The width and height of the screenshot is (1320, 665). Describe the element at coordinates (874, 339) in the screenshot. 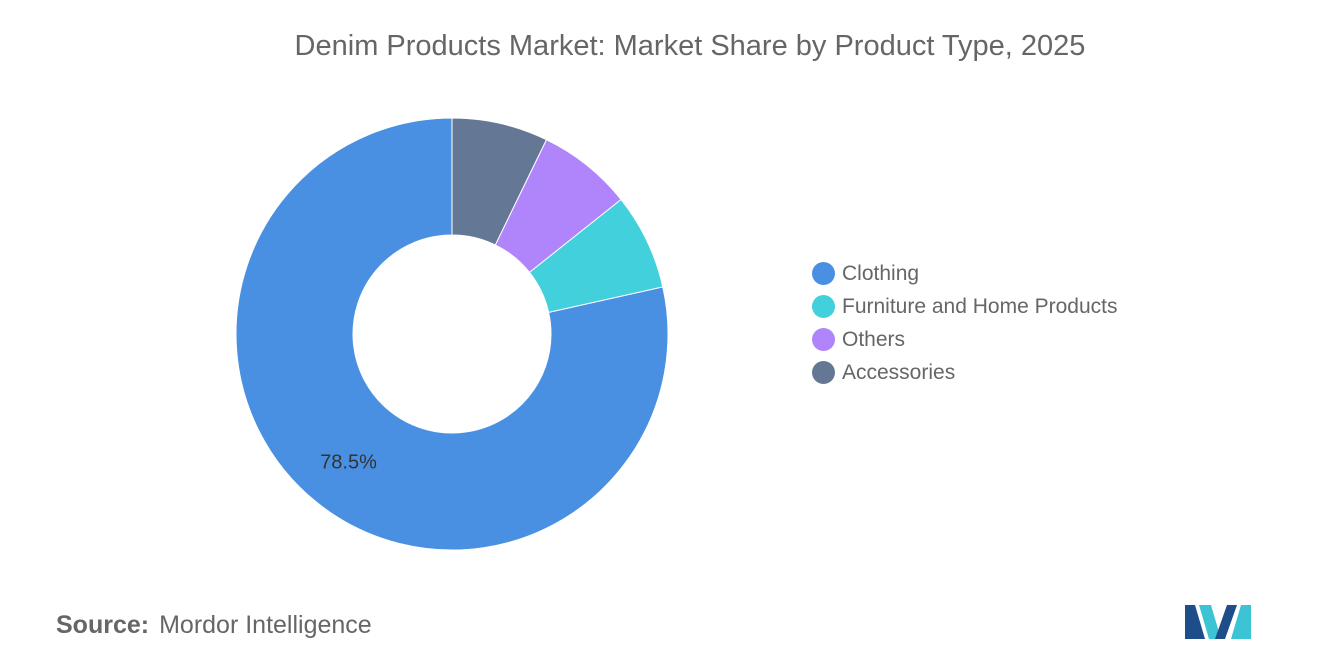

I see `legend-label-others: Others` at that location.